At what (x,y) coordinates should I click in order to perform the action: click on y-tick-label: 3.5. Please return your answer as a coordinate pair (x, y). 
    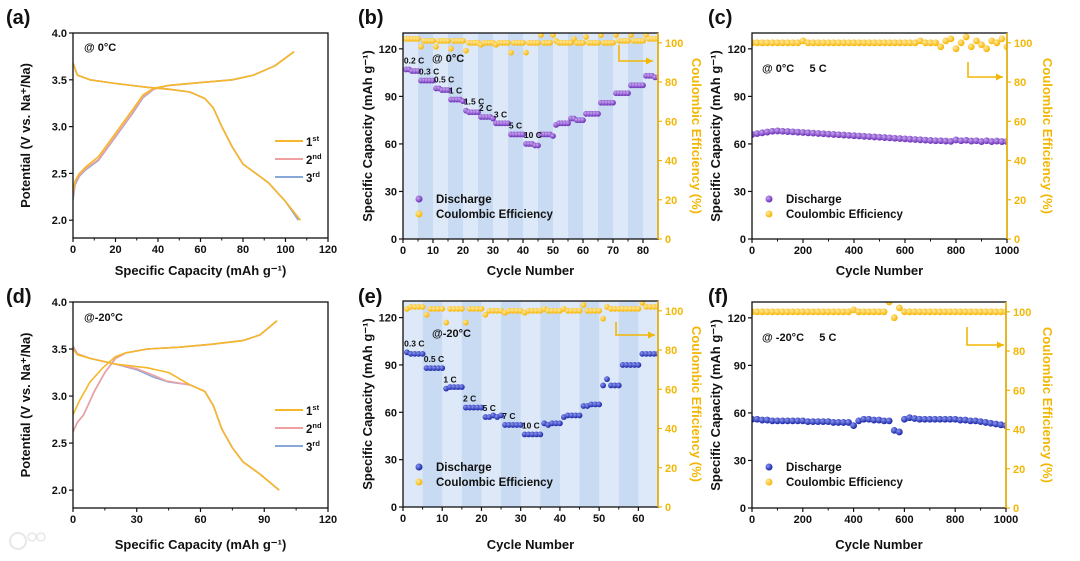
    Looking at the image, I should click on (59, 81).